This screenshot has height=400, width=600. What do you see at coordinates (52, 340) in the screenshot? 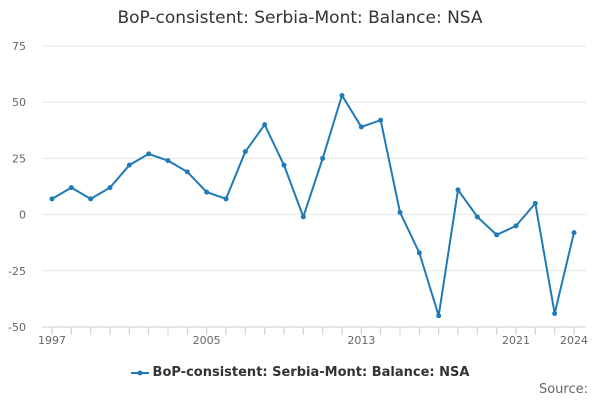
I see `x-tick-label: 1997` at bounding box center [52, 340].